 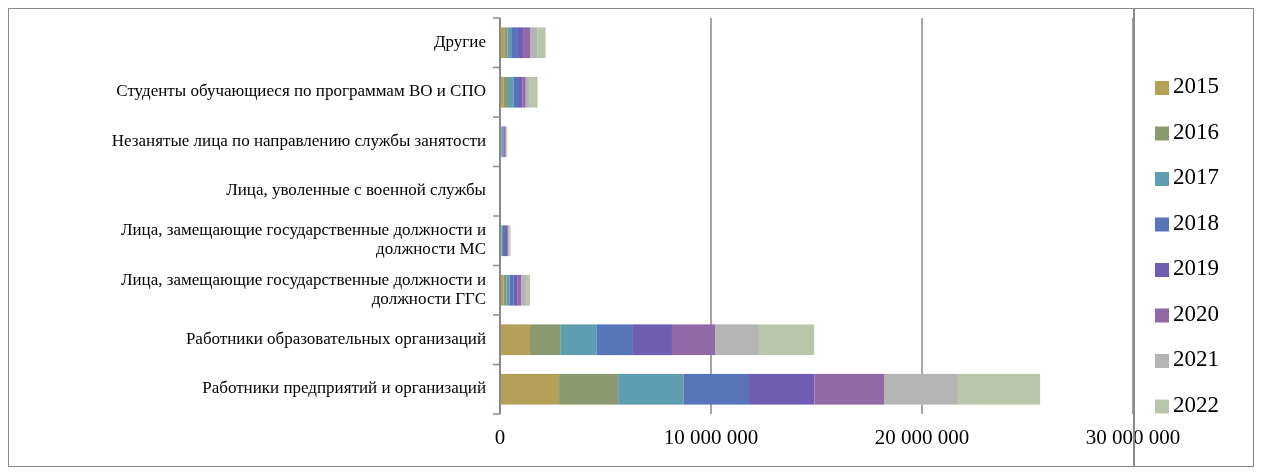 What do you see at coordinates (1196, 313) in the screenshot?
I see `legend-label: 2020` at bounding box center [1196, 313].